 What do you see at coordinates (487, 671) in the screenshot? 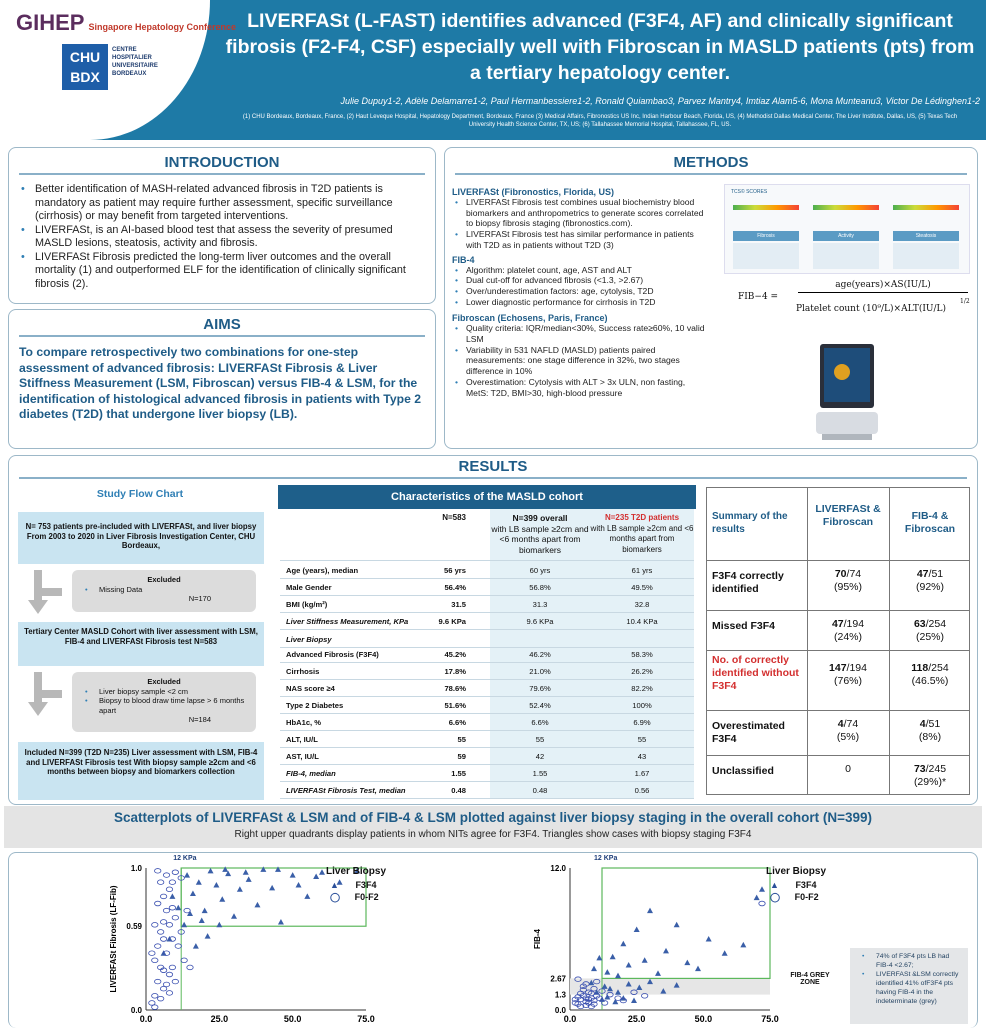
I see `table-row: Cirrhosis 17.8% 21.0% 26.2%` at bounding box center [487, 671].